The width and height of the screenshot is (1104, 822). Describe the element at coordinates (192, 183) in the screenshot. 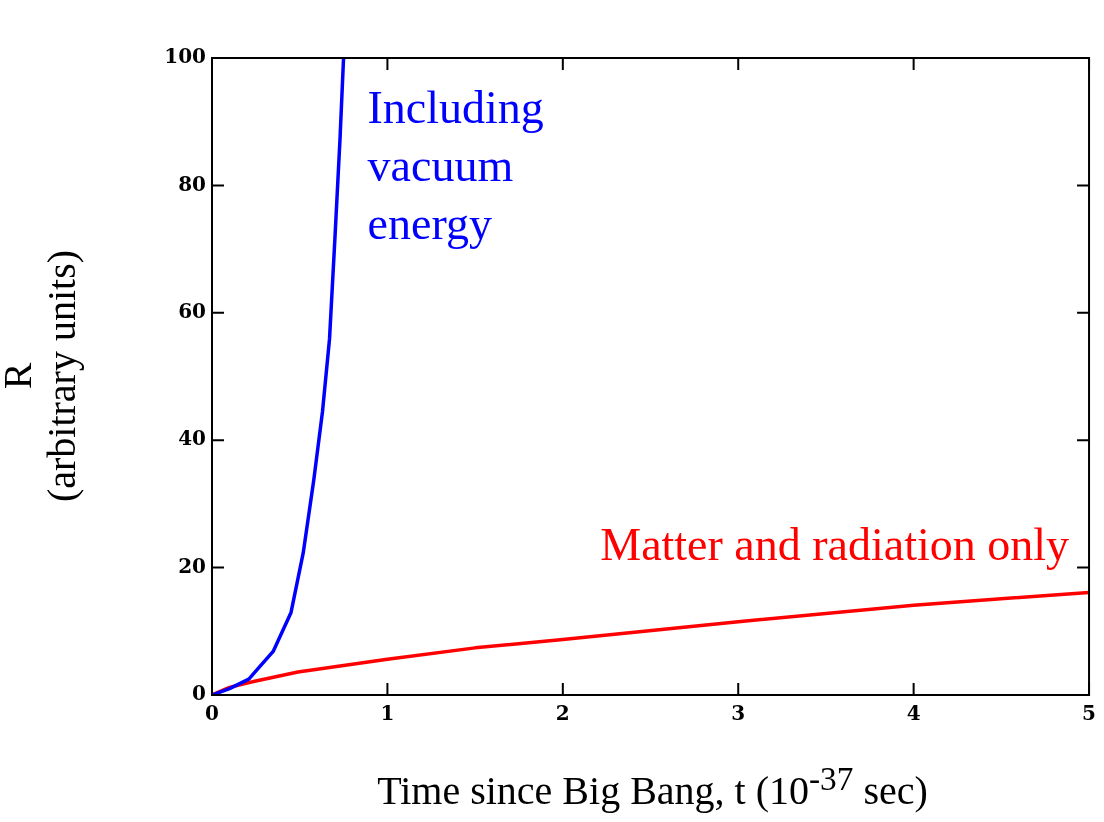

I see `y-tick-label: 80` at that location.